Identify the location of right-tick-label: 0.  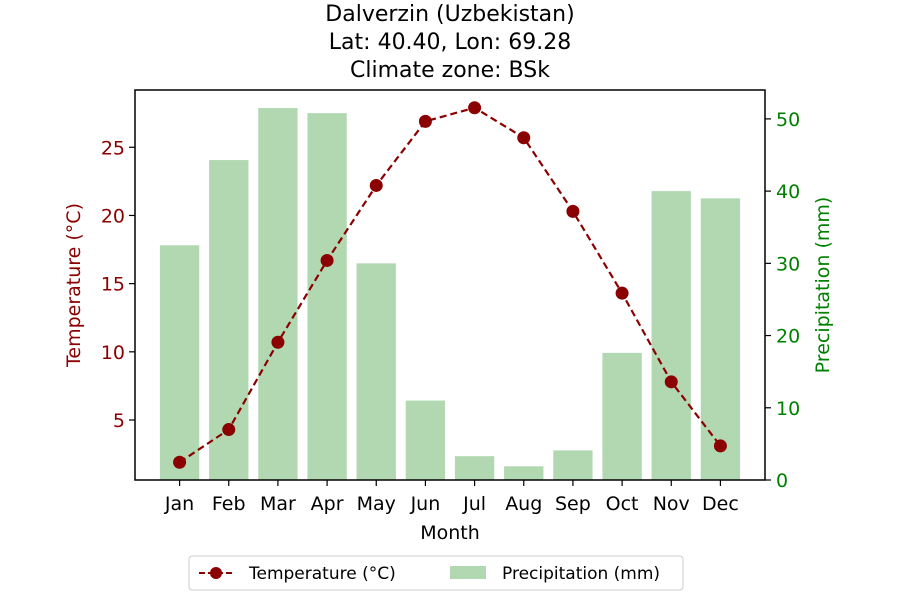
(782, 481).